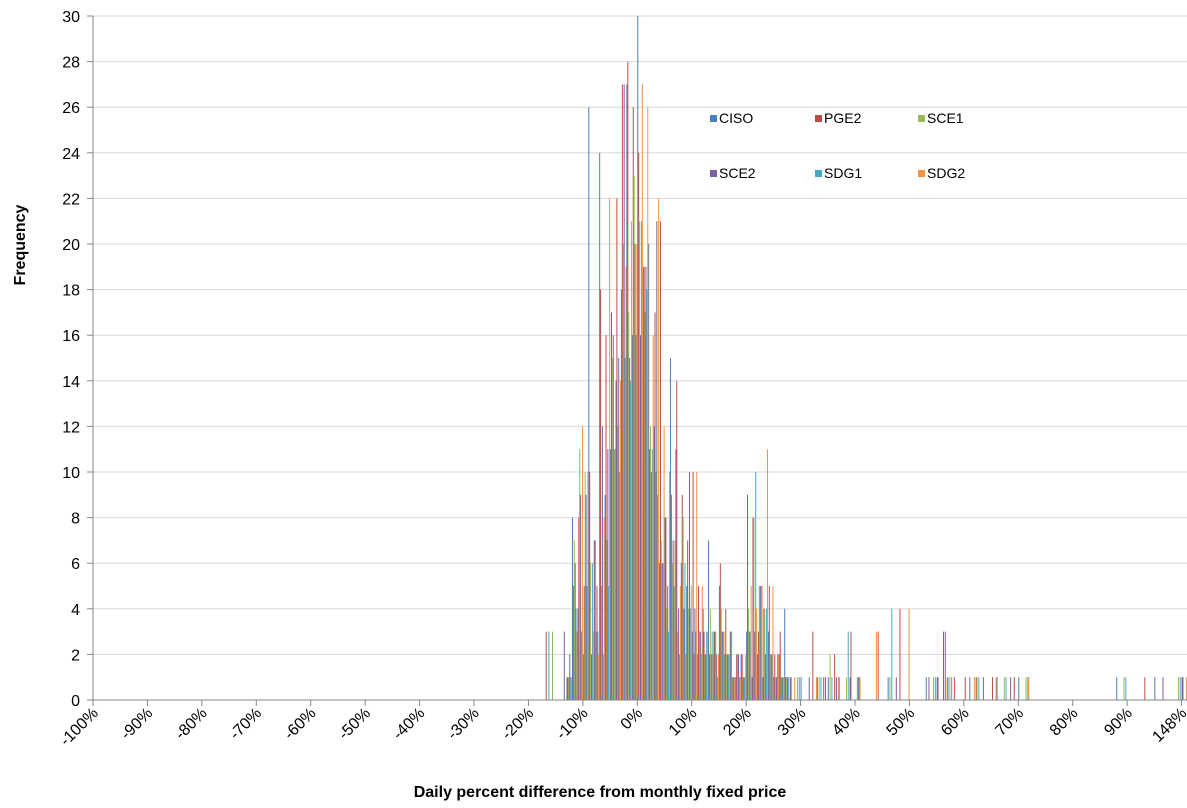 This screenshot has width=1187, height=808. What do you see at coordinates (713, 173) in the screenshot?
I see `legend-swatch-sce2` at bounding box center [713, 173].